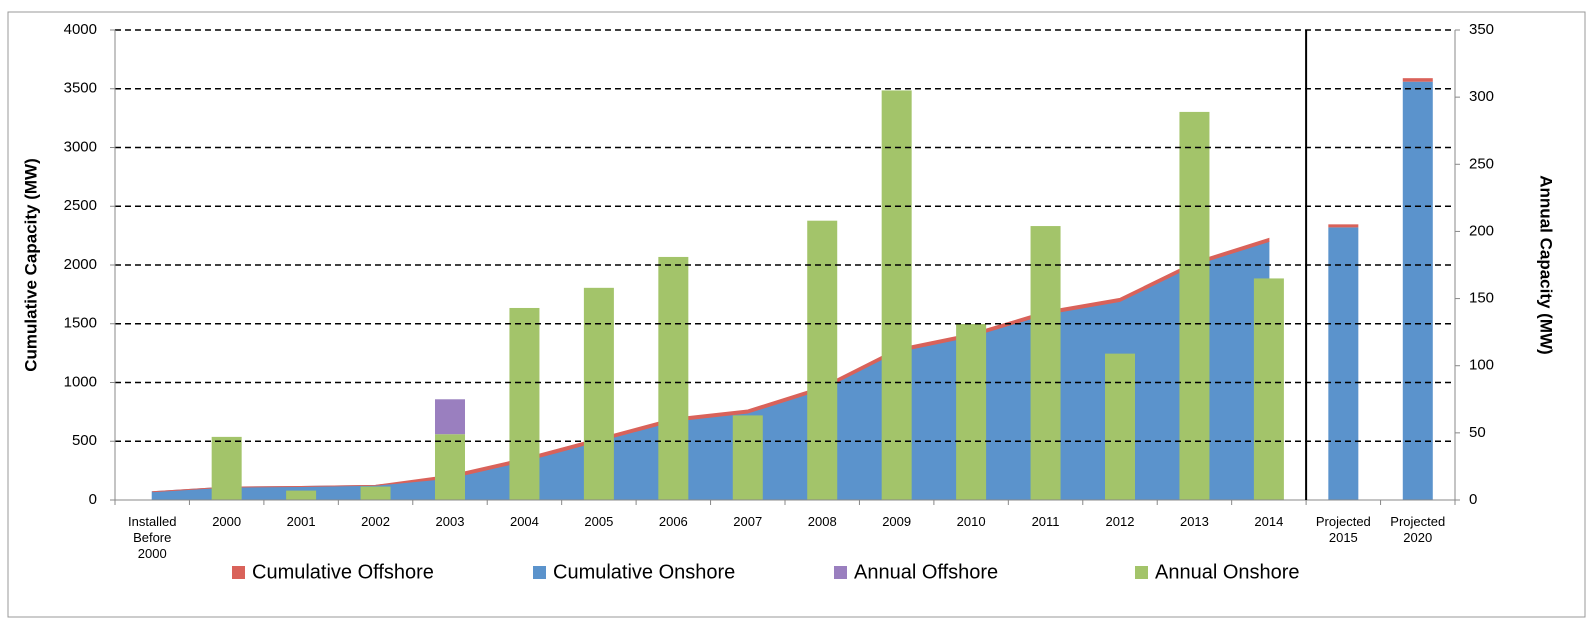  What do you see at coordinates (1546, 264) in the screenshot?
I see `y2-axis-label: Annual Capacity (MW)` at bounding box center [1546, 264].